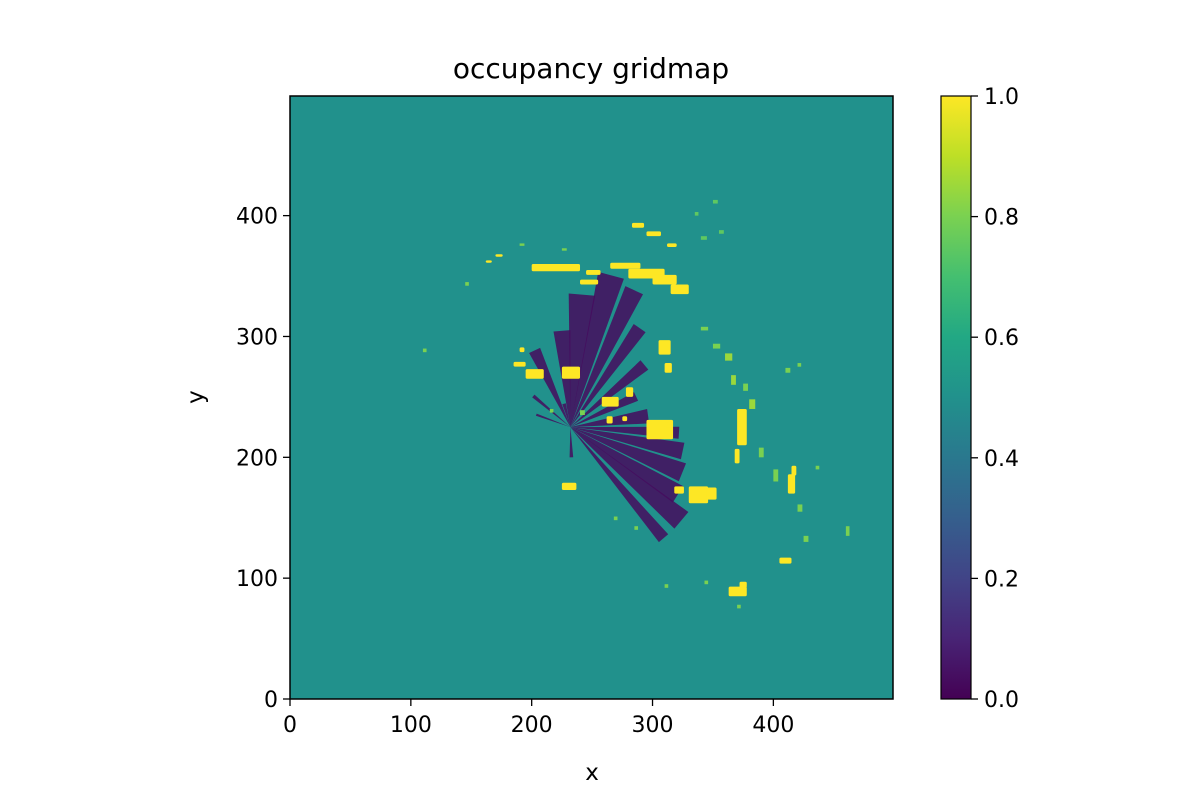 This screenshot has width=1200, height=800. Describe the element at coordinates (257, 217) in the screenshot. I see `y-tick-label: 400` at that location.